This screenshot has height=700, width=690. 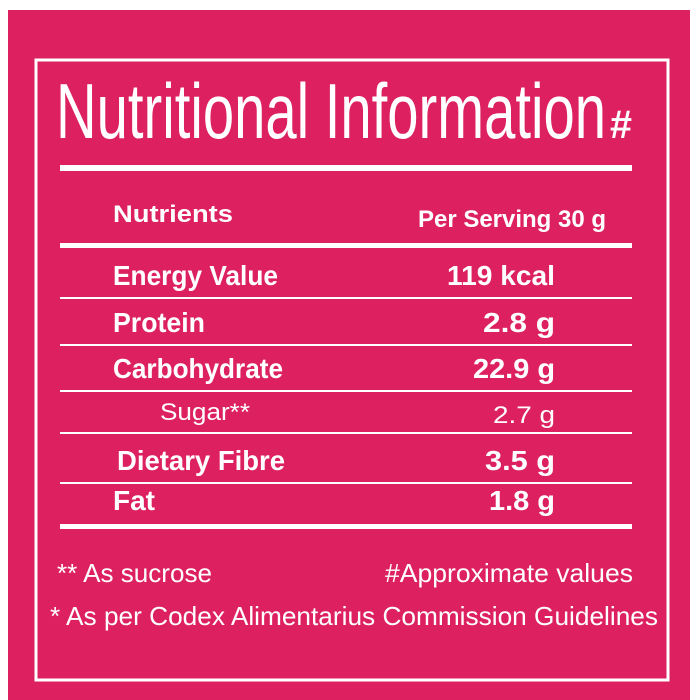 I want to click on nutrient-name: Energy Value, so click(x=195, y=275).